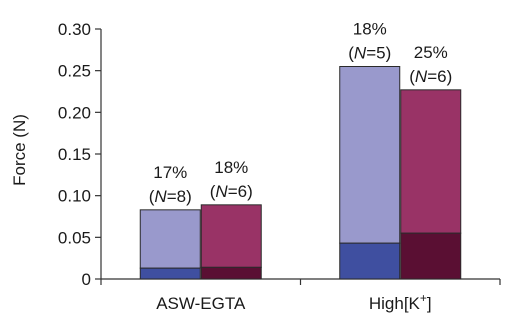 This screenshot has height=323, width=509. I want to click on y-tick-label: 0.15, so click(74, 154).